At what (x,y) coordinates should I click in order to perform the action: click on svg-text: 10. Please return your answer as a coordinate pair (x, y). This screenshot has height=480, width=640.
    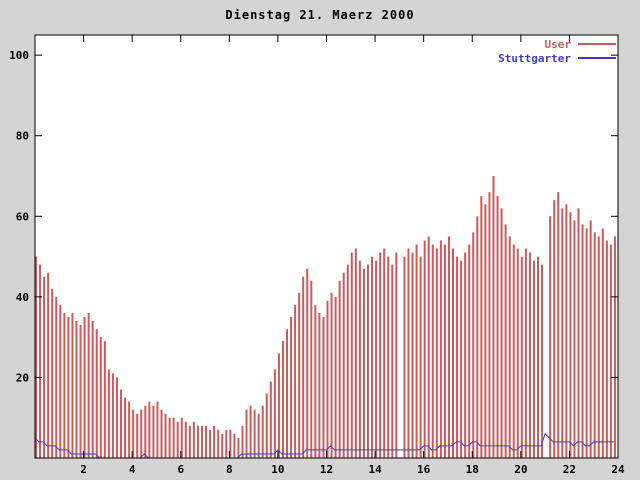
    Looking at the image, I should click on (277, 469).